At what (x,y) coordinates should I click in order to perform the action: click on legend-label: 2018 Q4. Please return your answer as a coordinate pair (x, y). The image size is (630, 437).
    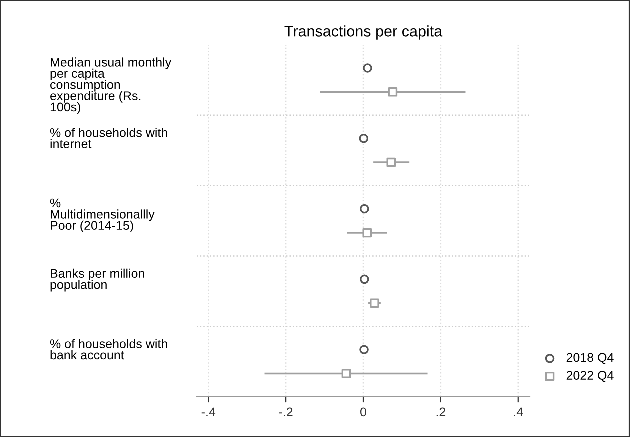
    Looking at the image, I should click on (590, 358).